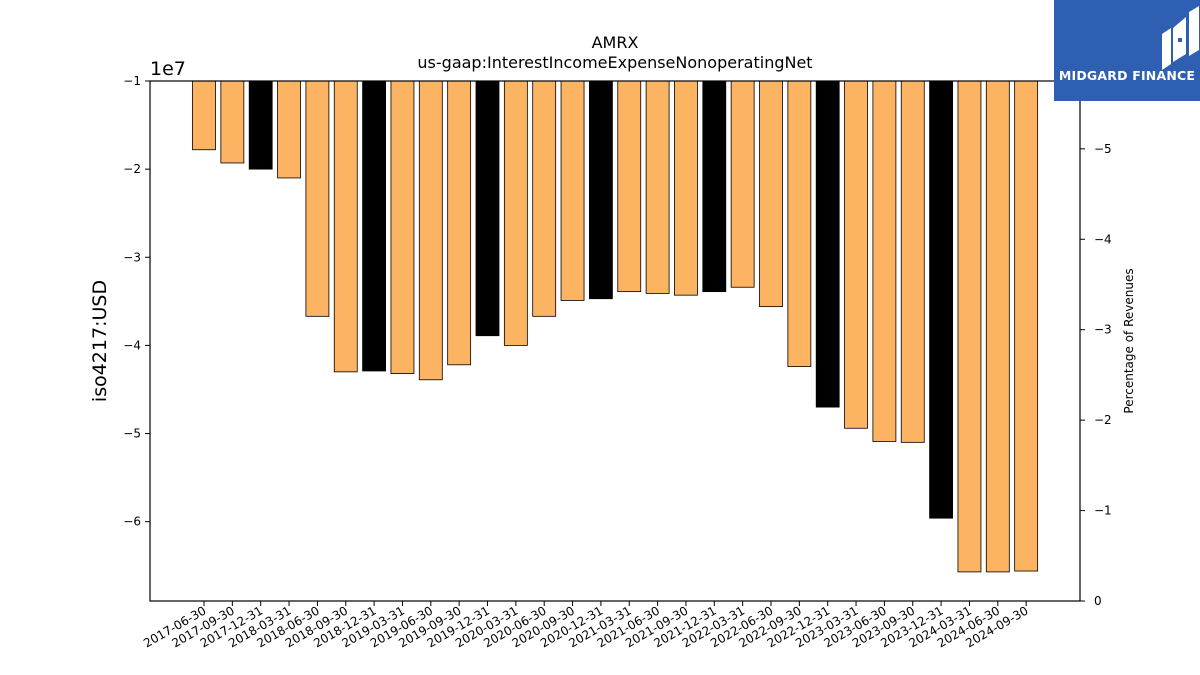 The height and width of the screenshot is (675, 1200). Describe the element at coordinates (132, 81) in the screenshot. I see `y-tick-label: −1` at that location.